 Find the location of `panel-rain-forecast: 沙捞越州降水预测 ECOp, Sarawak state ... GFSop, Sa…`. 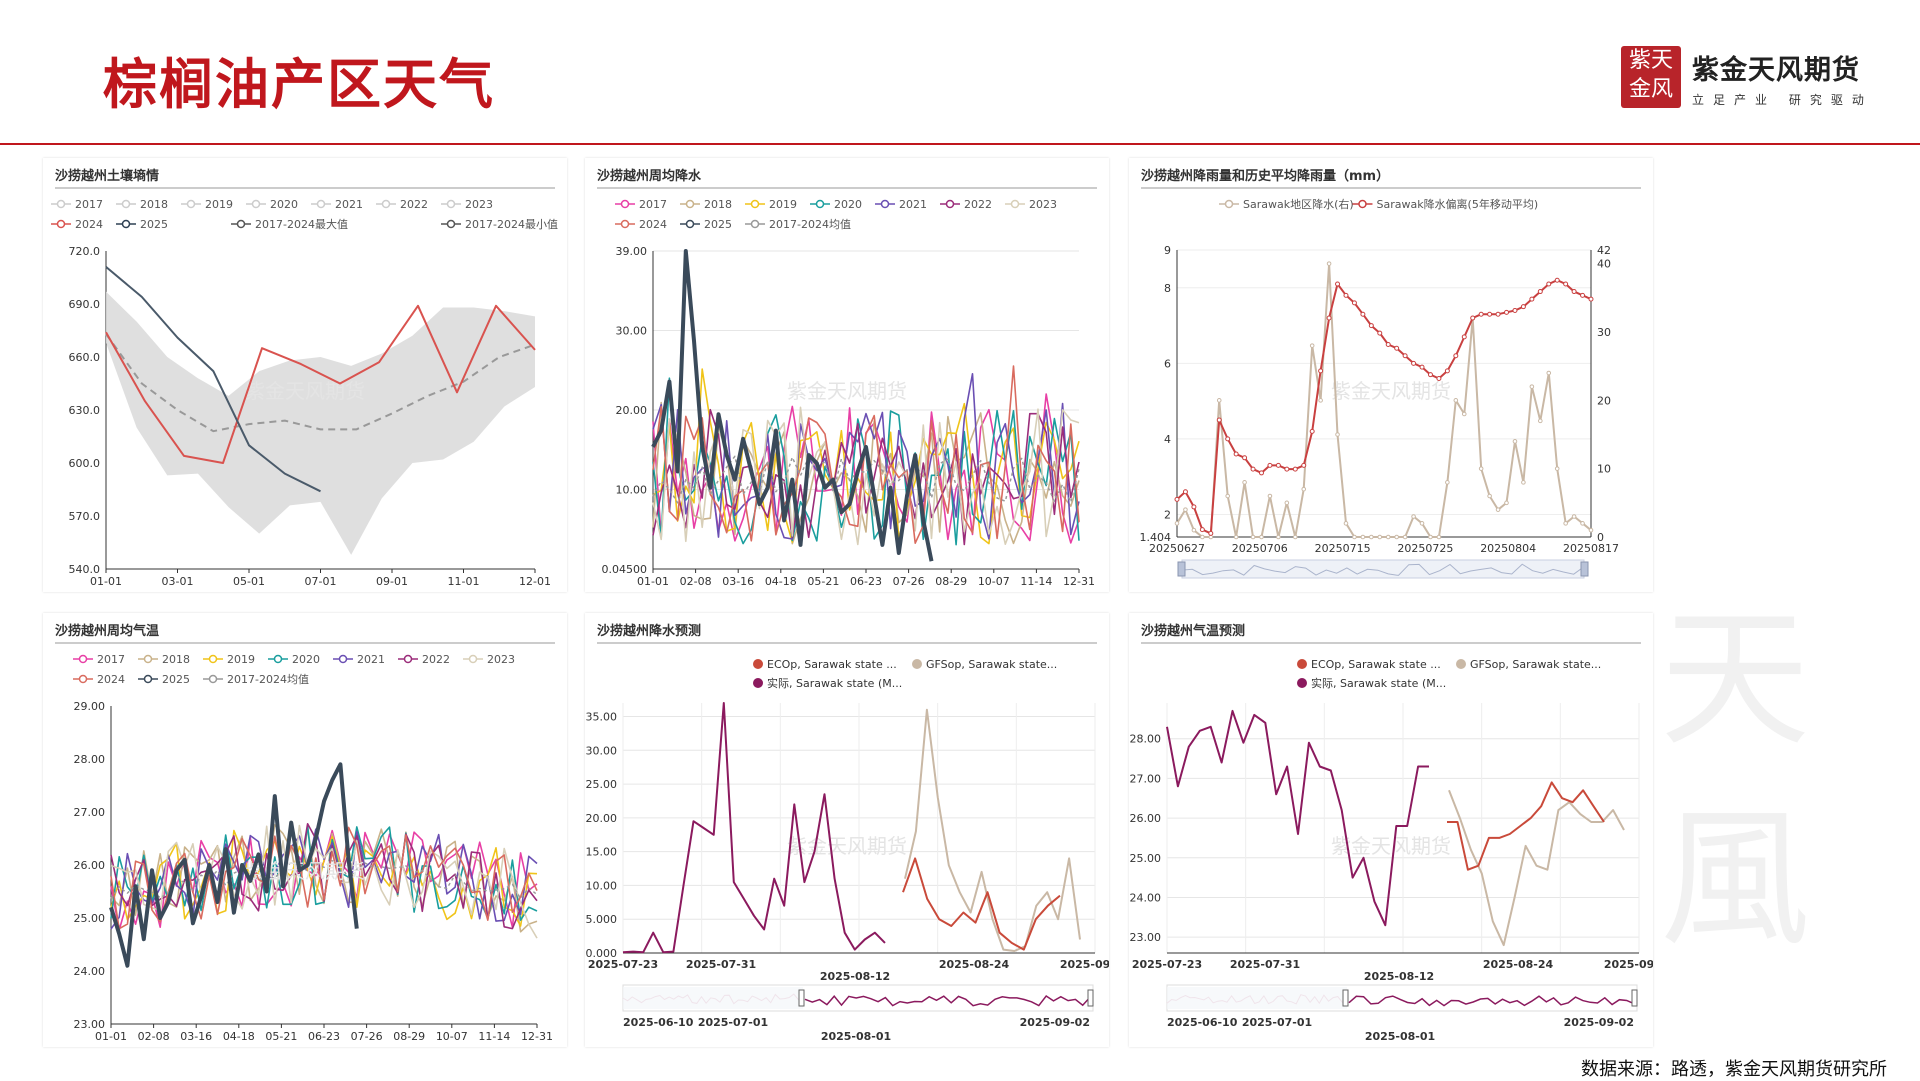

panel-rain-forecast: 沙捞越州降水预测 ECOp, Sarawak state ... GFSop, Sa… is located at coordinates (847, 830).